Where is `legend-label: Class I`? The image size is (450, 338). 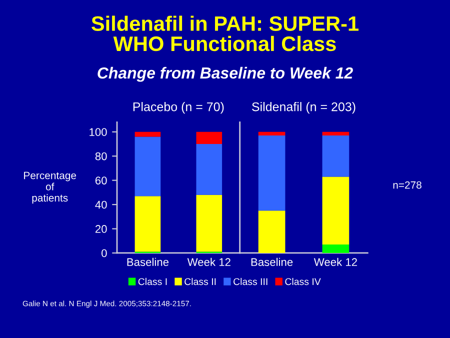
legend-label: Class I is located at coordinates (152, 282).